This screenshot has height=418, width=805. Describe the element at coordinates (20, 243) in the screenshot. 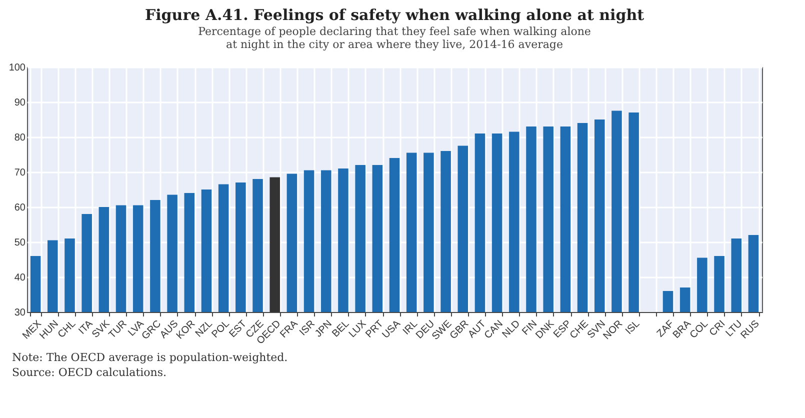

I see `y-tick-label: 50` at that location.